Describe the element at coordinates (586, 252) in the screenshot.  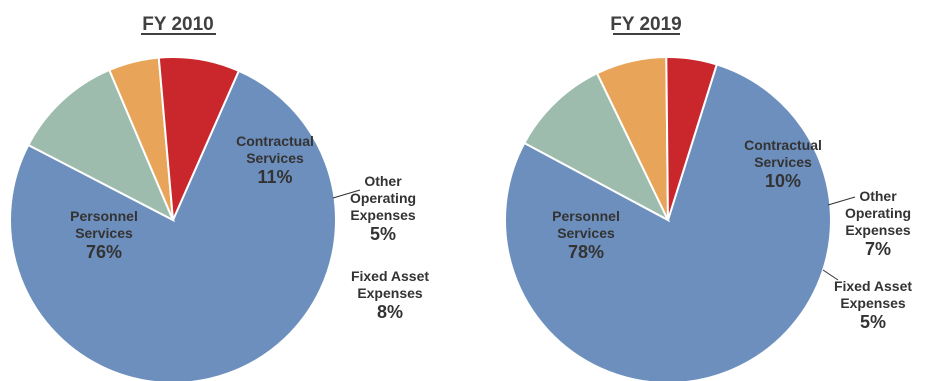
I see `slice-value-label: 78%` at that location.